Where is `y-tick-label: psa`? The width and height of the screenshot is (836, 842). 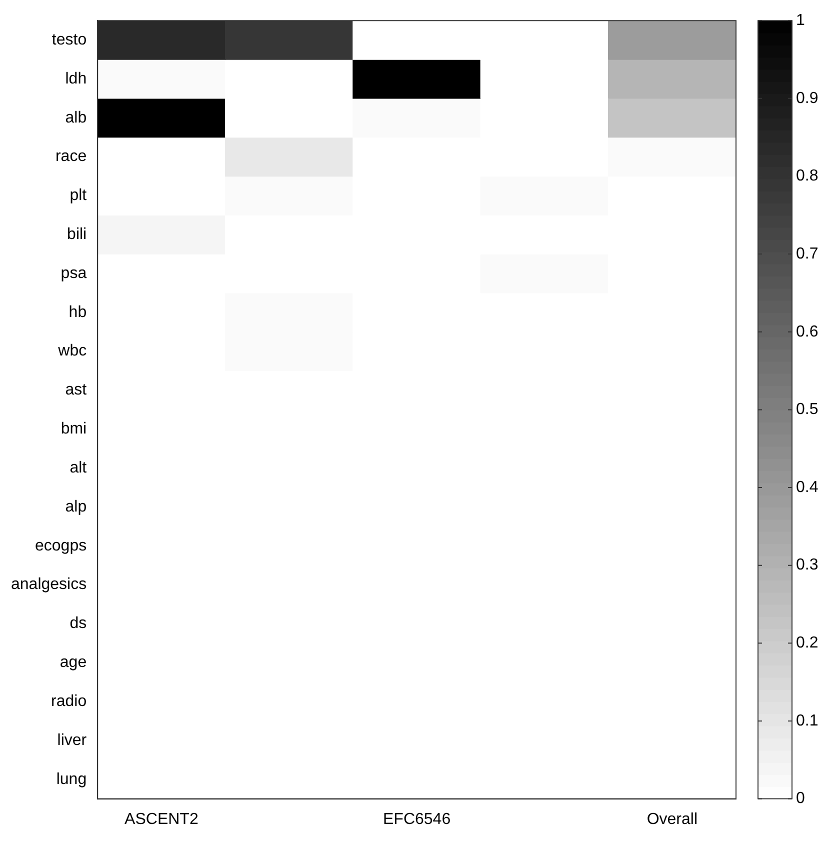 y-tick-label: psa is located at coordinates (73, 273).